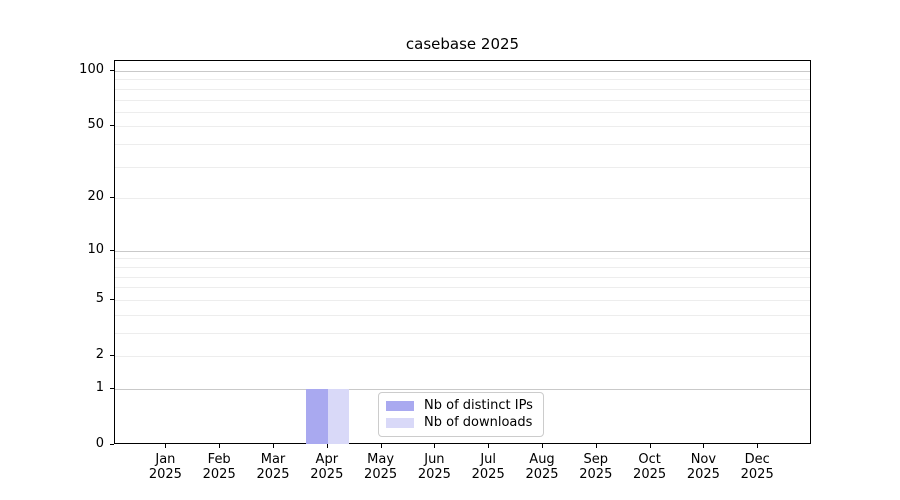 The width and height of the screenshot is (900, 500). What do you see at coordinates (703, 467) in the screenshot?
I see `x-tick-label-nov: Nov 2025` at bounding box center [703, 467].